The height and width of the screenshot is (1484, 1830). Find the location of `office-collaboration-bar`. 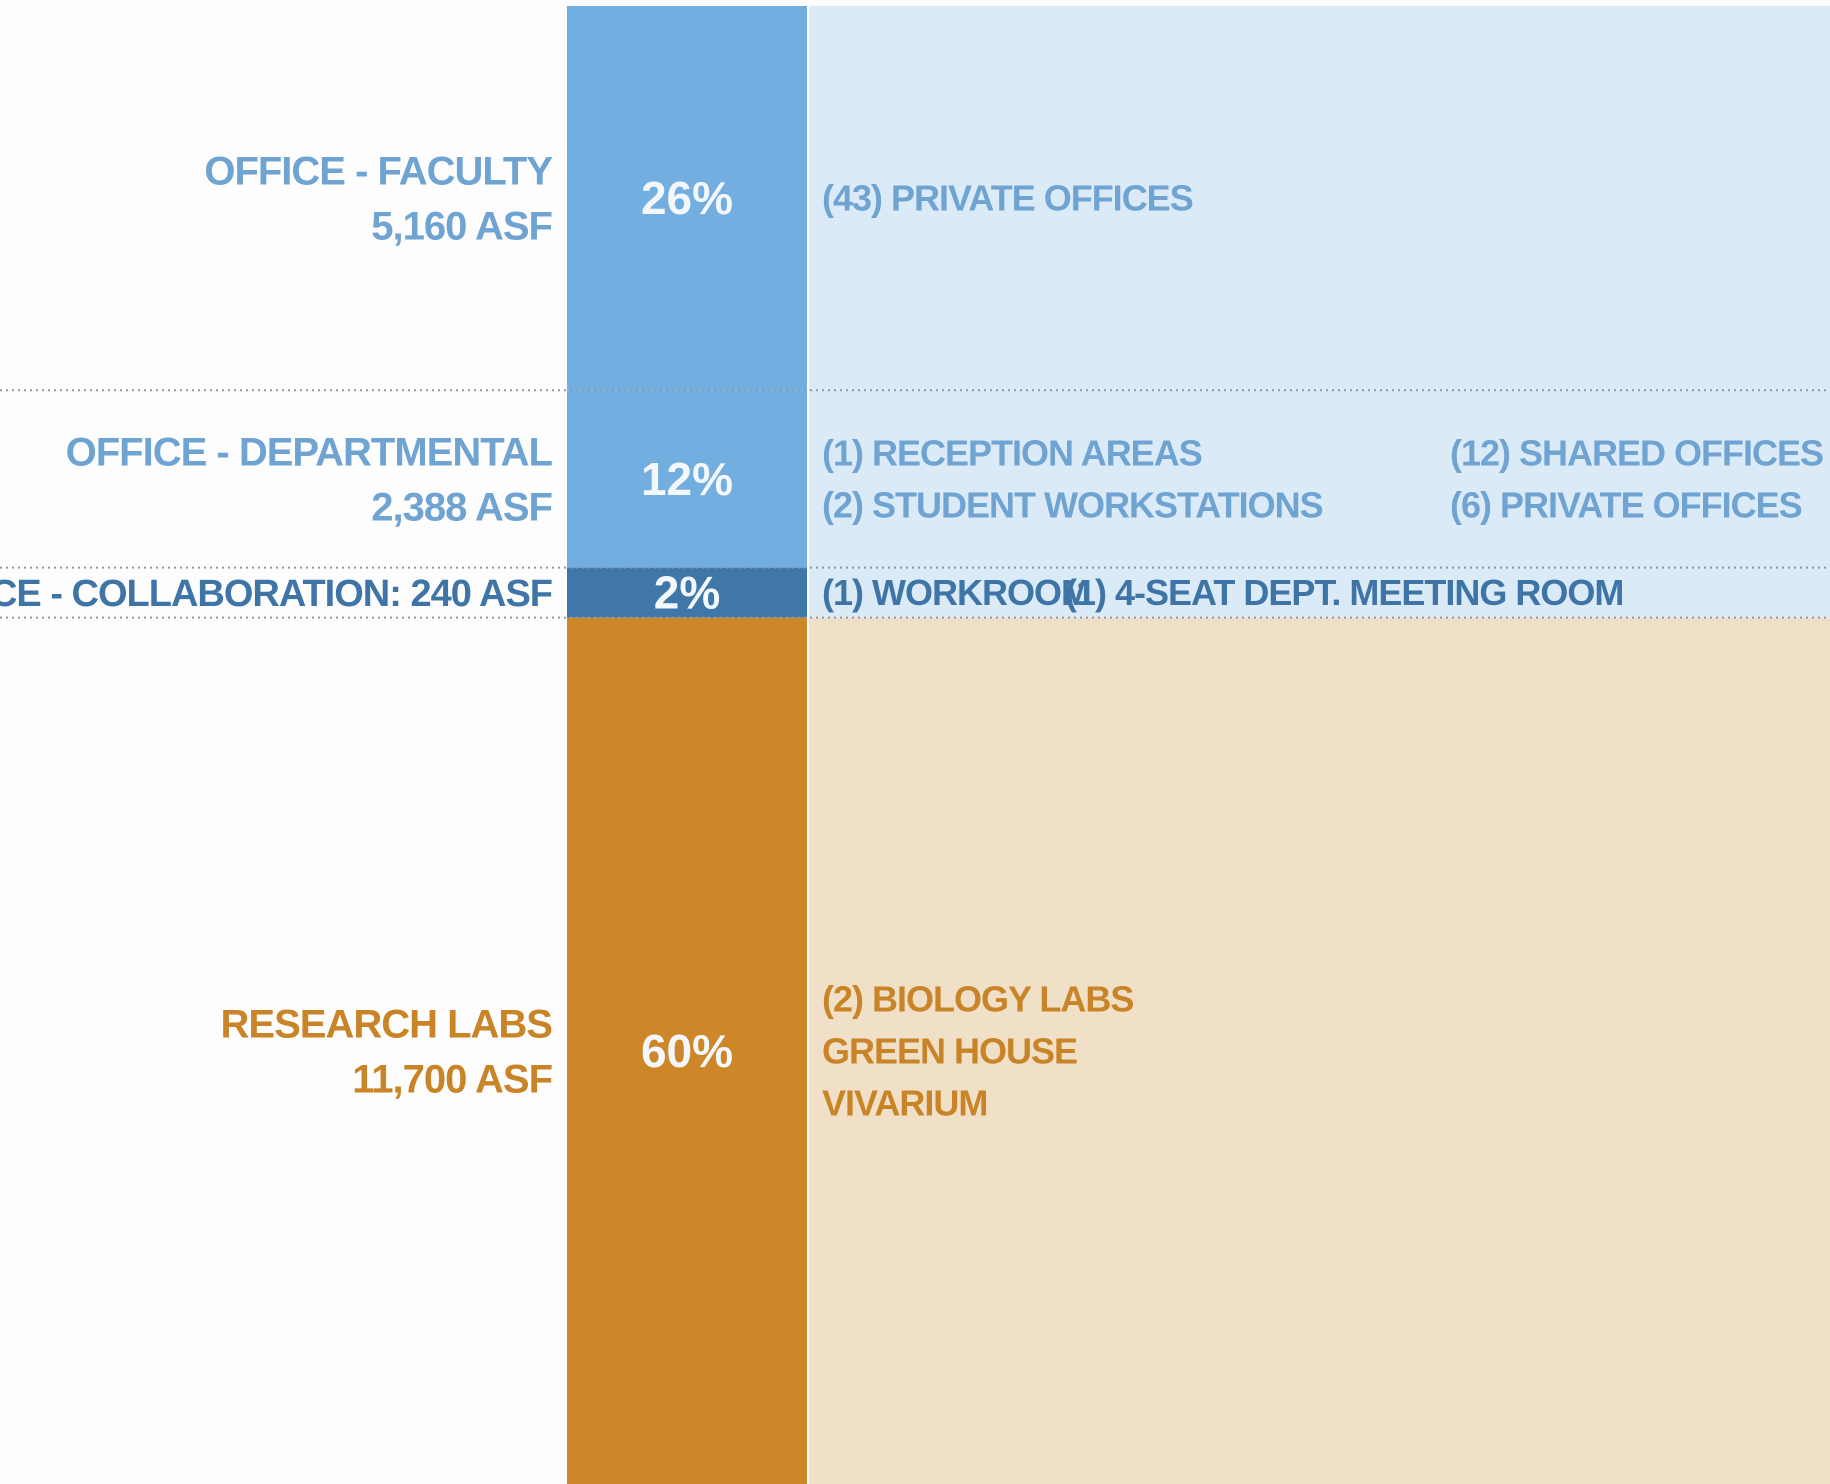

office-collaboration-bar is located at coordinates (687, 592).